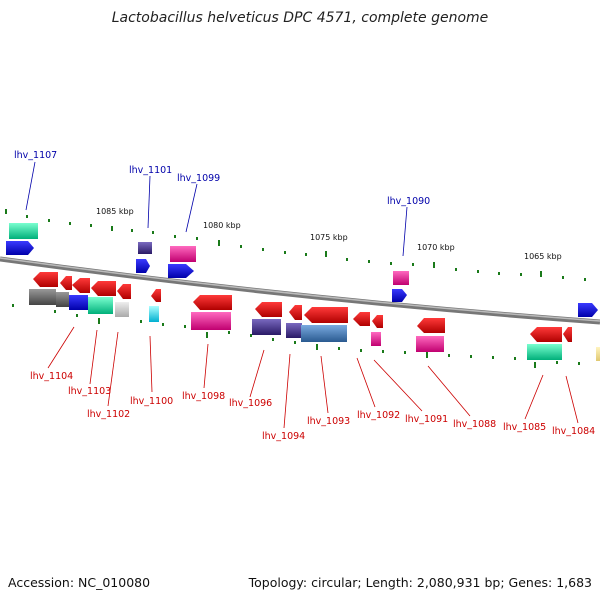  Describe the element at coordinates (108, 414) in the screenshot. I see `gene-label: lhv_1102` at that location.